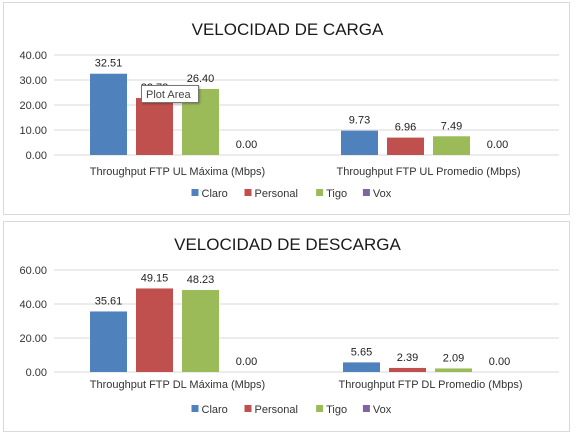  I want to click on download-category-label: Throughput FTP DL Promedio (Mbps), so click(430, 385).